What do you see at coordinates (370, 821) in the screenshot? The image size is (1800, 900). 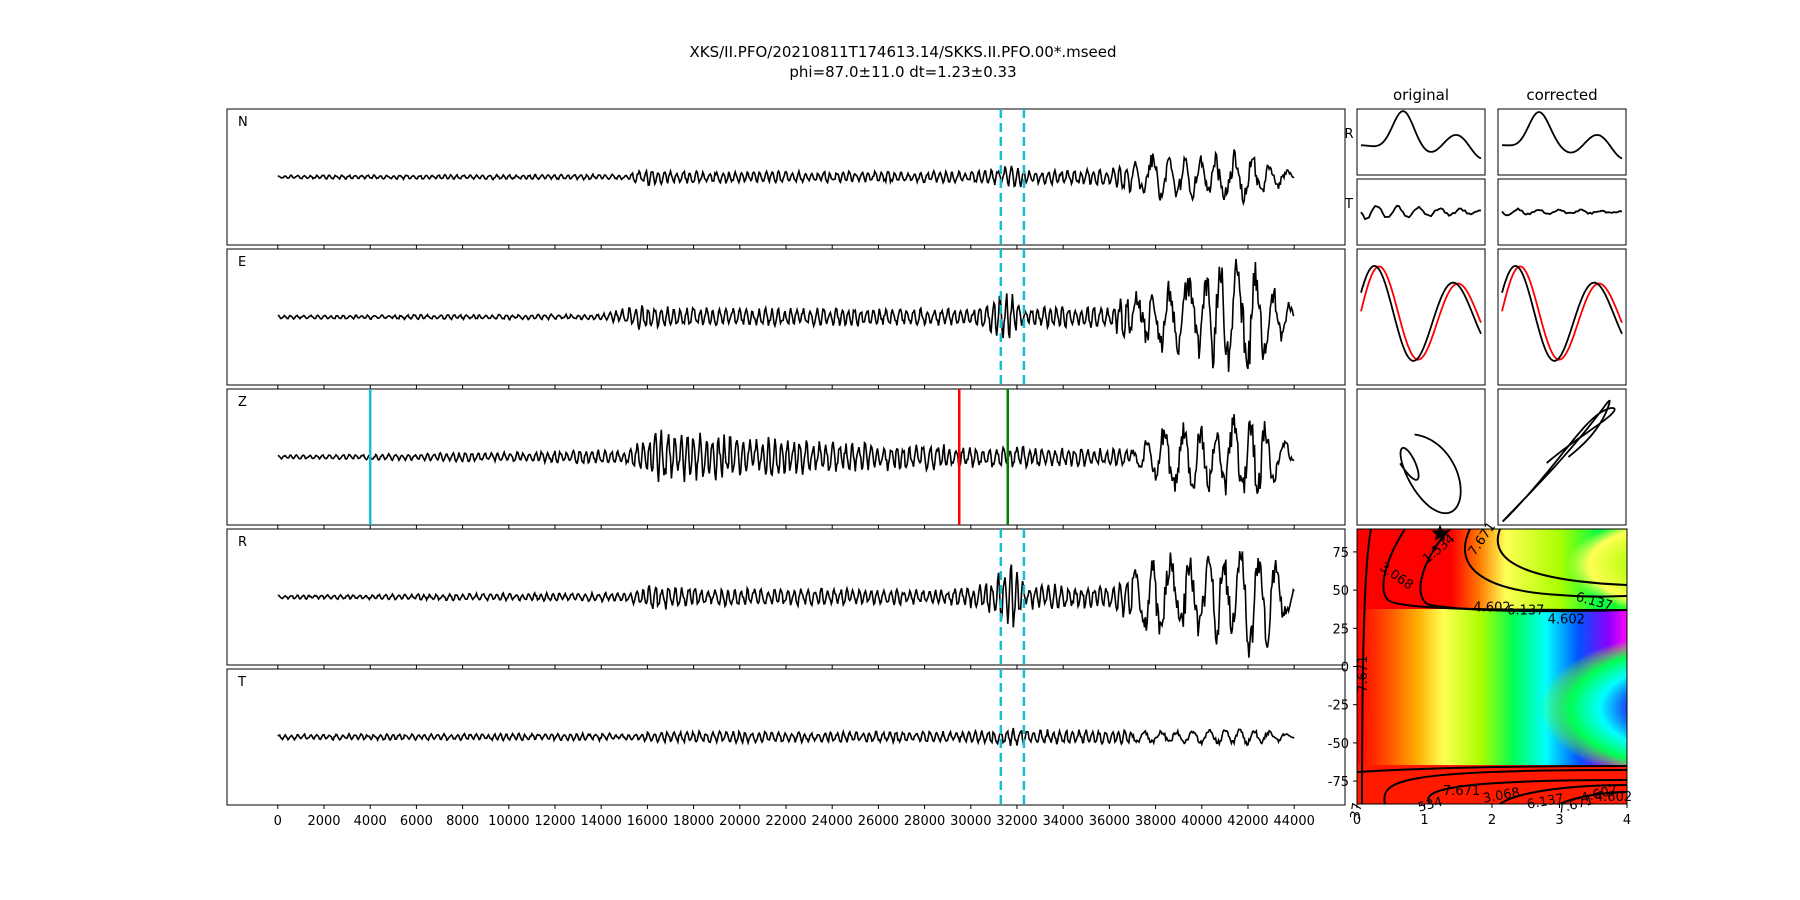 I see `x-tick-label: 4000` at bounding box center [370, 821].